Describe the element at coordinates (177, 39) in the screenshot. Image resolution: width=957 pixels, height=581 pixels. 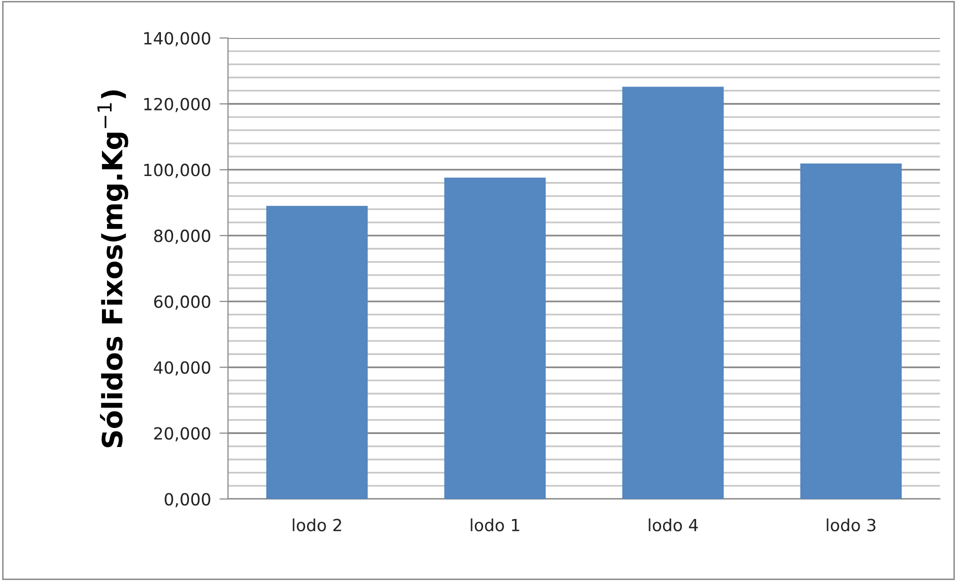
I see `y-tick-label: 140,000` at that location.